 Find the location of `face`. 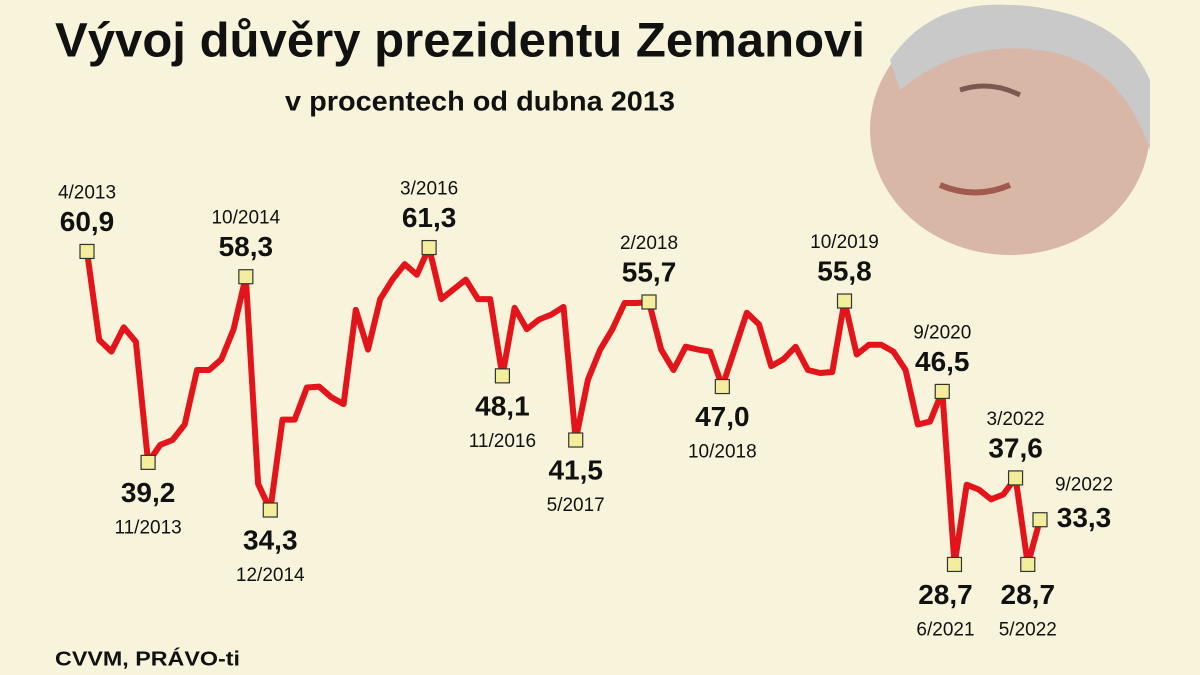

face is located at coordinates (1010, 130).